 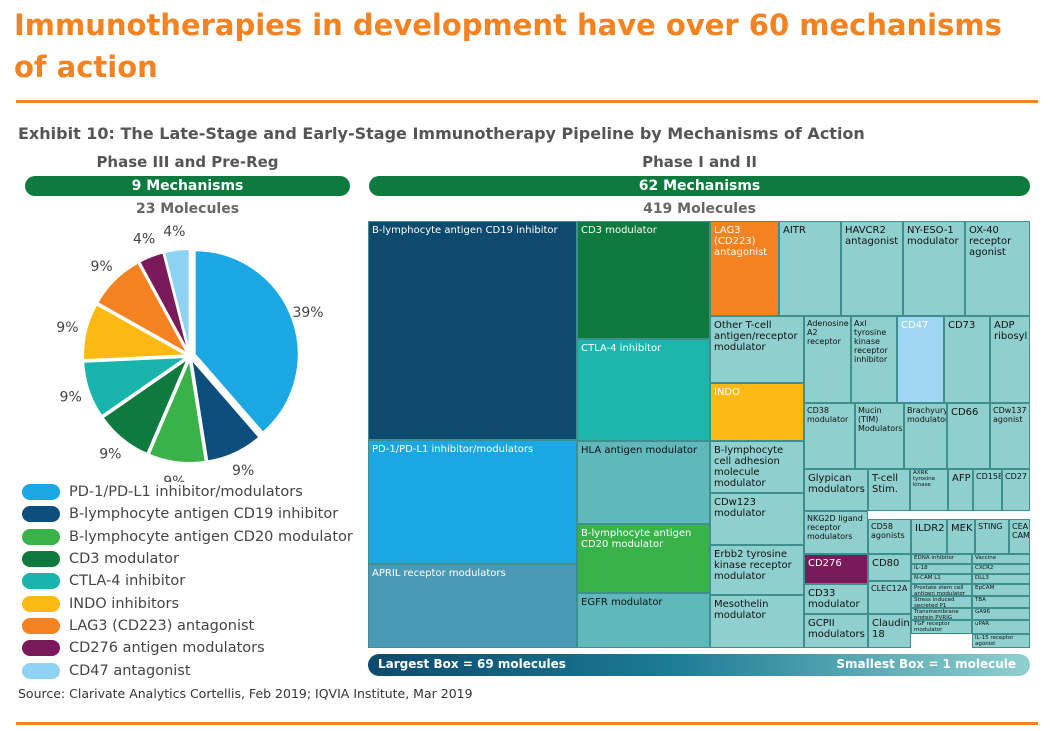 I want to click on treemap-cell-indo: INDO, so click(x=757, y=412).